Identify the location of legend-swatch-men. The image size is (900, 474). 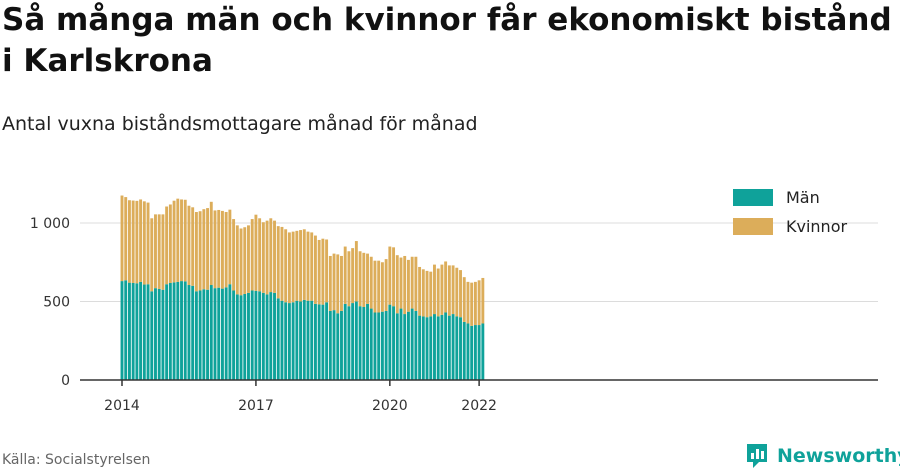
(753, 197).